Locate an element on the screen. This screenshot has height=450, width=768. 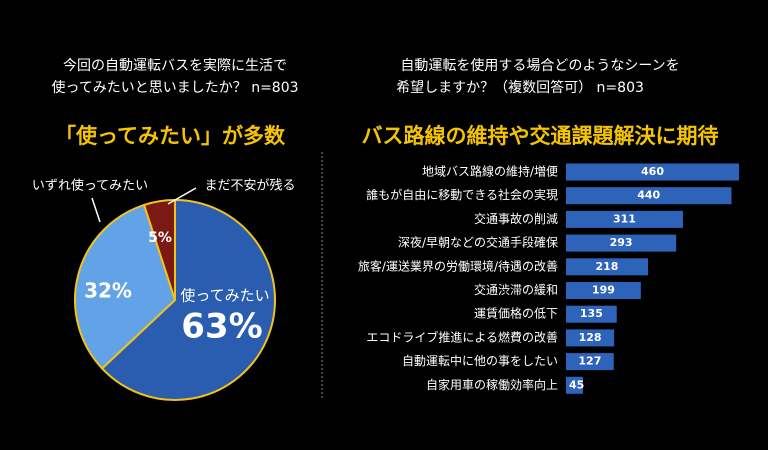
category-label: 誰もが自由に移動できる社会の実現 is located at coordinates (462, 194).